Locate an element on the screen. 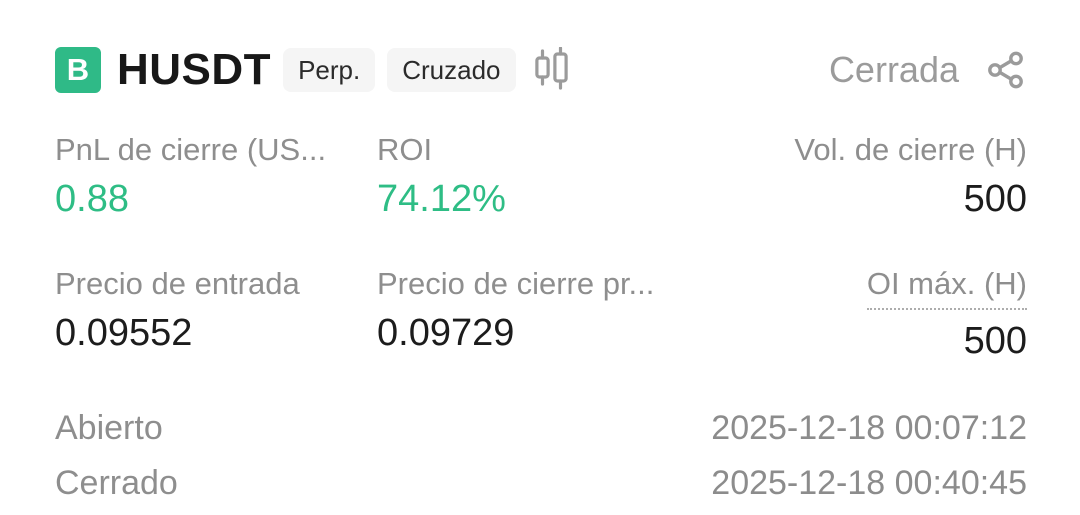 The height and width of the screenshot is (515, 1080). timeline-row-closed: Cerrado 2025-12-18 00:40:45 is located at coordinates (541, 483).